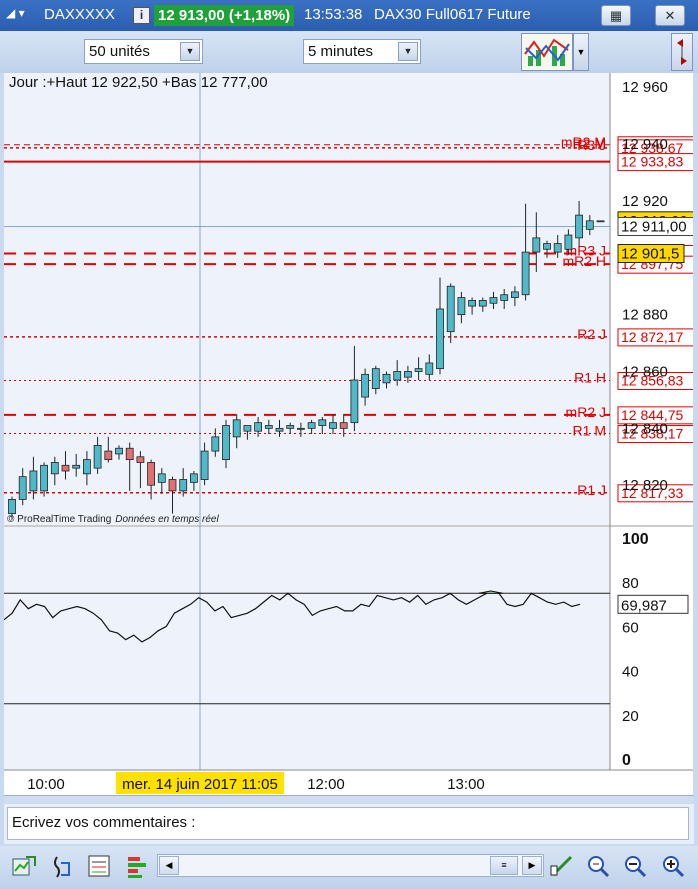 The width and height of the screenshot is (698, 889). I want to click on scroll-thumb: ≡, so click(504, 865).